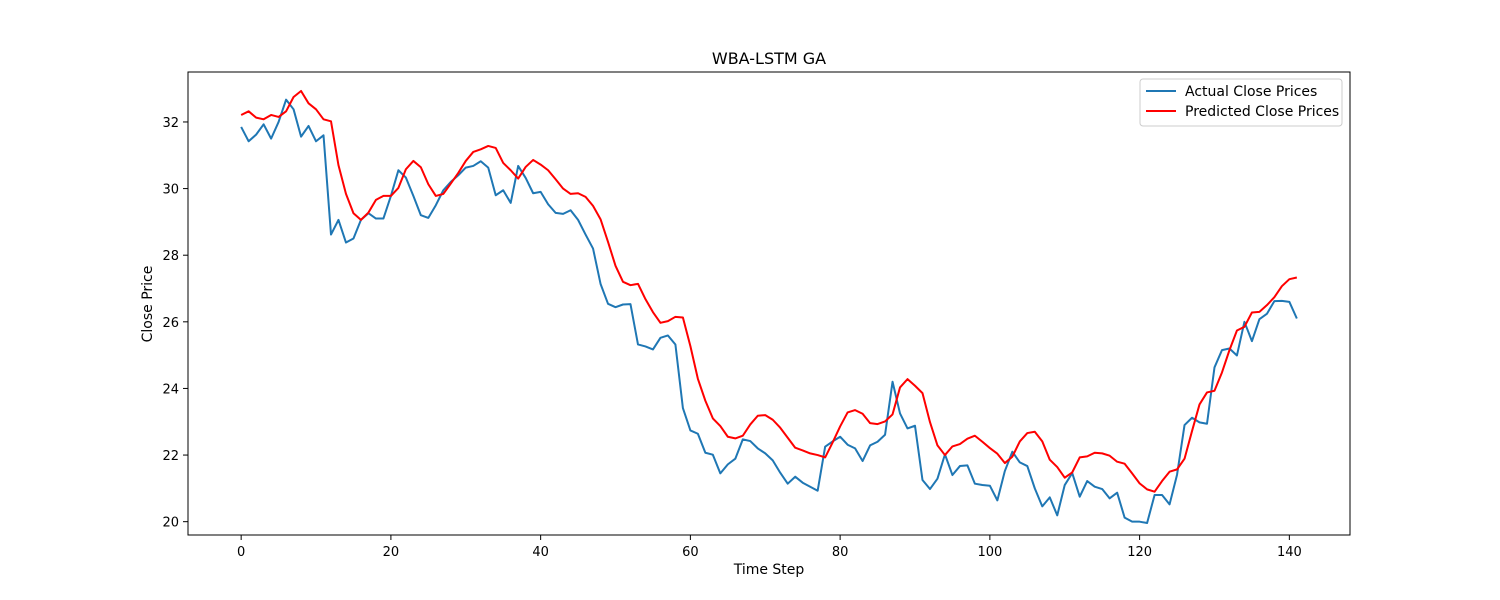 This screenshot has height=600, width=1500. I want to click on x-tick-label: 140, so click(1289, 552).